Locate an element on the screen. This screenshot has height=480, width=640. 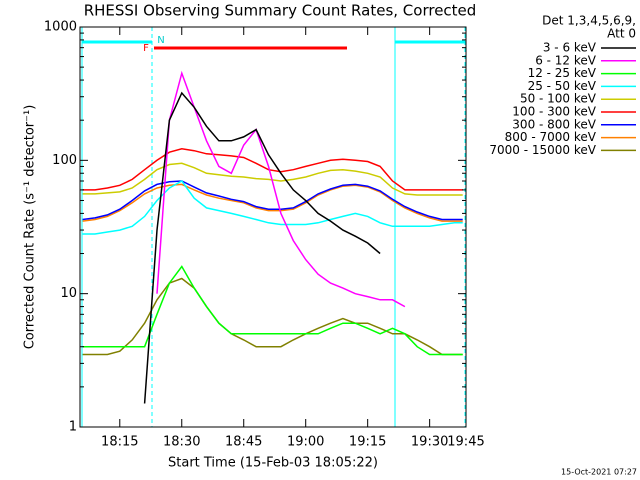
legend-label: 6 - 12 keV is located at coordinates (566, 60).